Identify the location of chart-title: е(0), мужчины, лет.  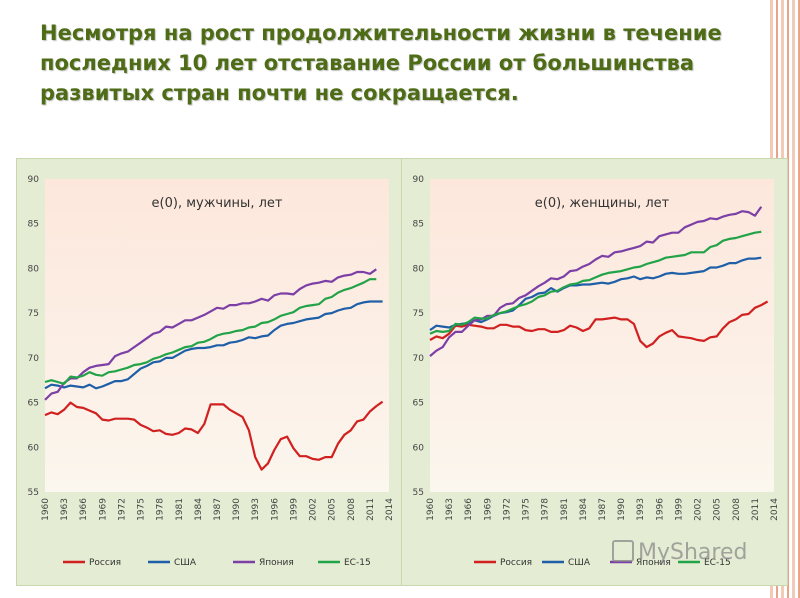
(217, 203).